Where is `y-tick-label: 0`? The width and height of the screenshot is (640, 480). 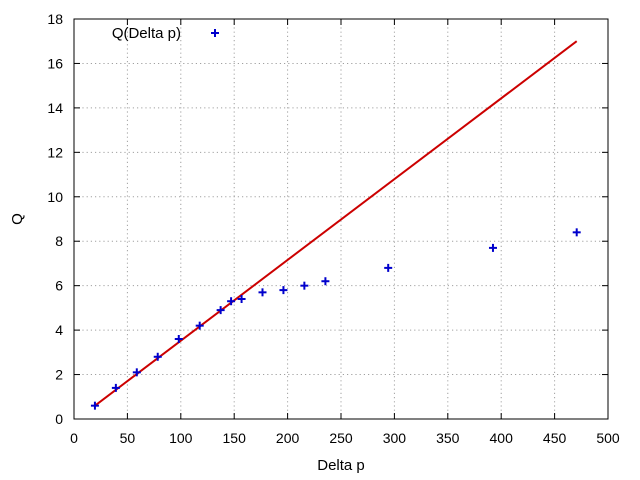 y-tick-label: 0 is located at coordinates (59, 419).